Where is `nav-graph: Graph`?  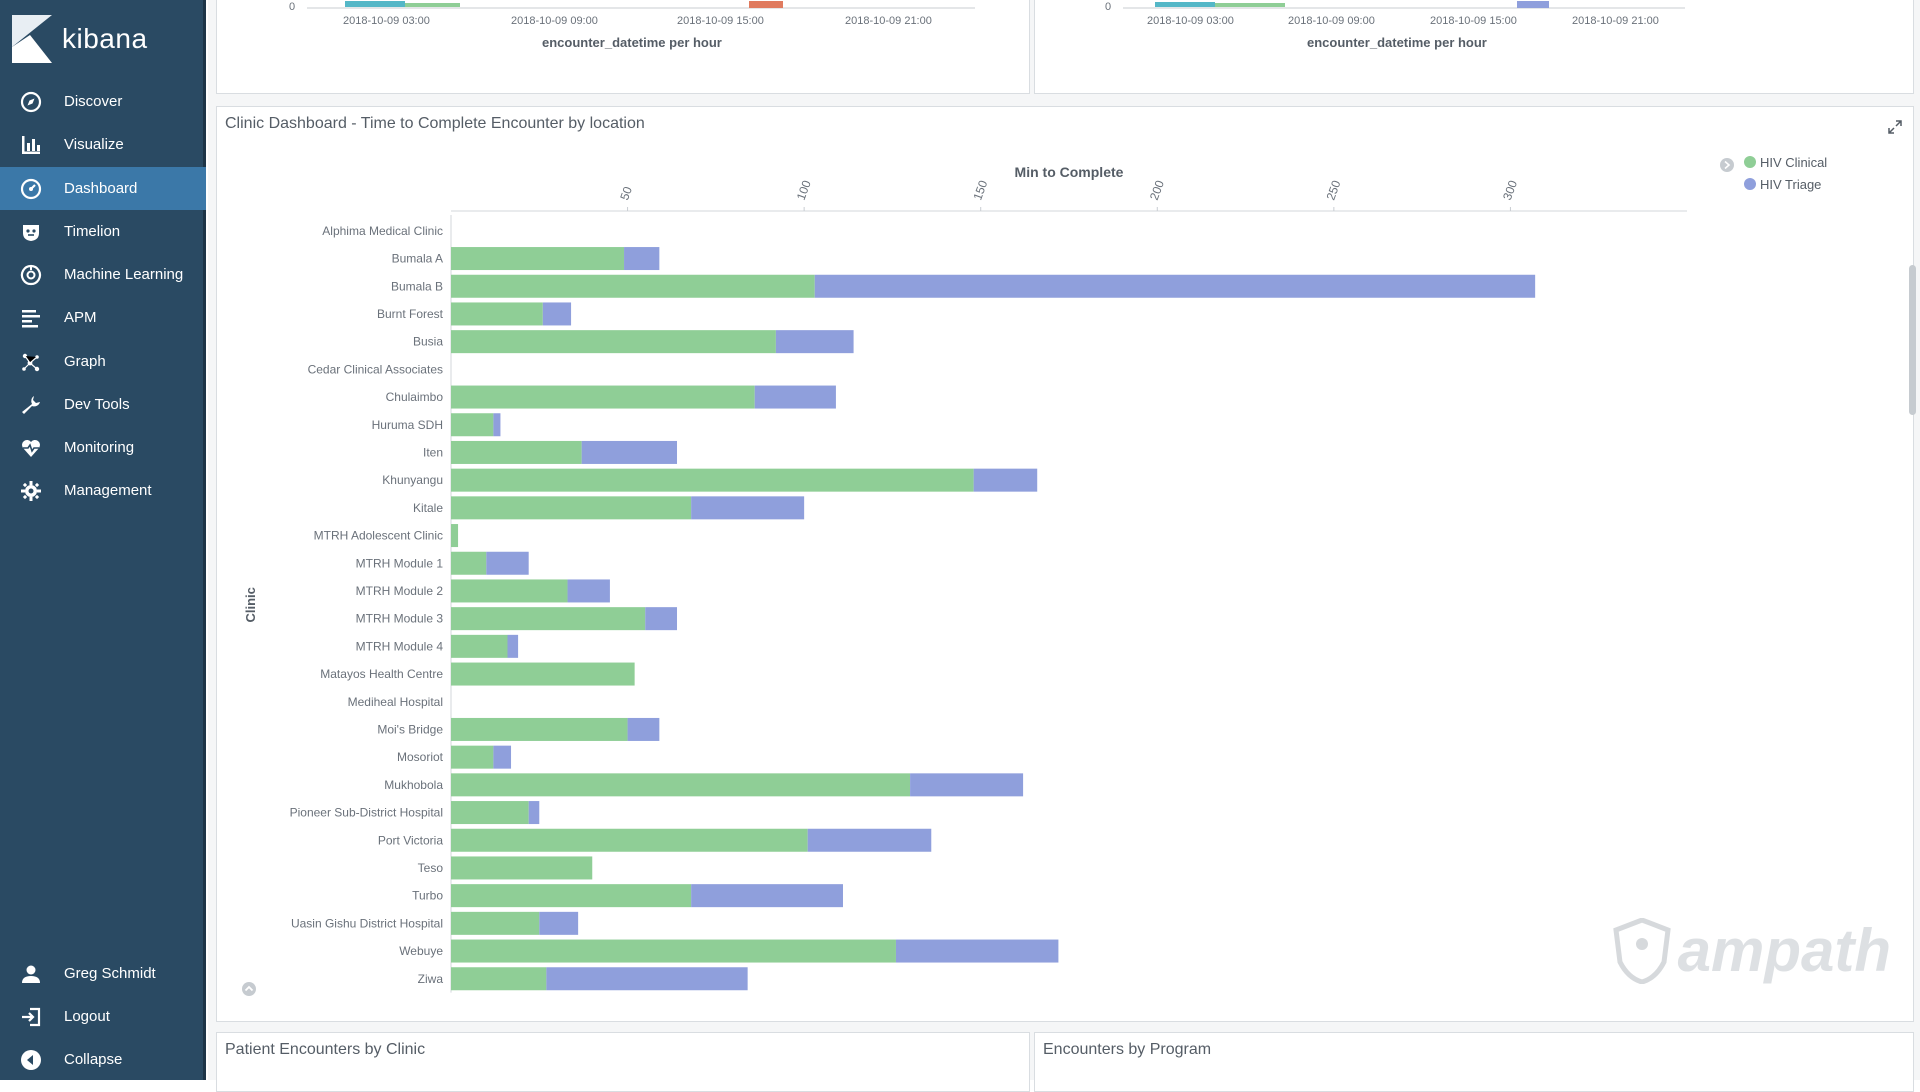 nav-graph: Graph is located at coordinates (103, 361).